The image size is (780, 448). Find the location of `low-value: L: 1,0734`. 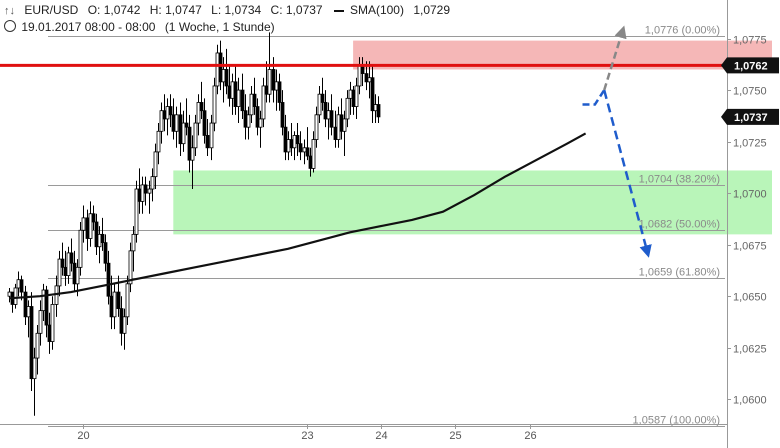

low-value: L: 1,0734 is located at coordinates (236, 10).